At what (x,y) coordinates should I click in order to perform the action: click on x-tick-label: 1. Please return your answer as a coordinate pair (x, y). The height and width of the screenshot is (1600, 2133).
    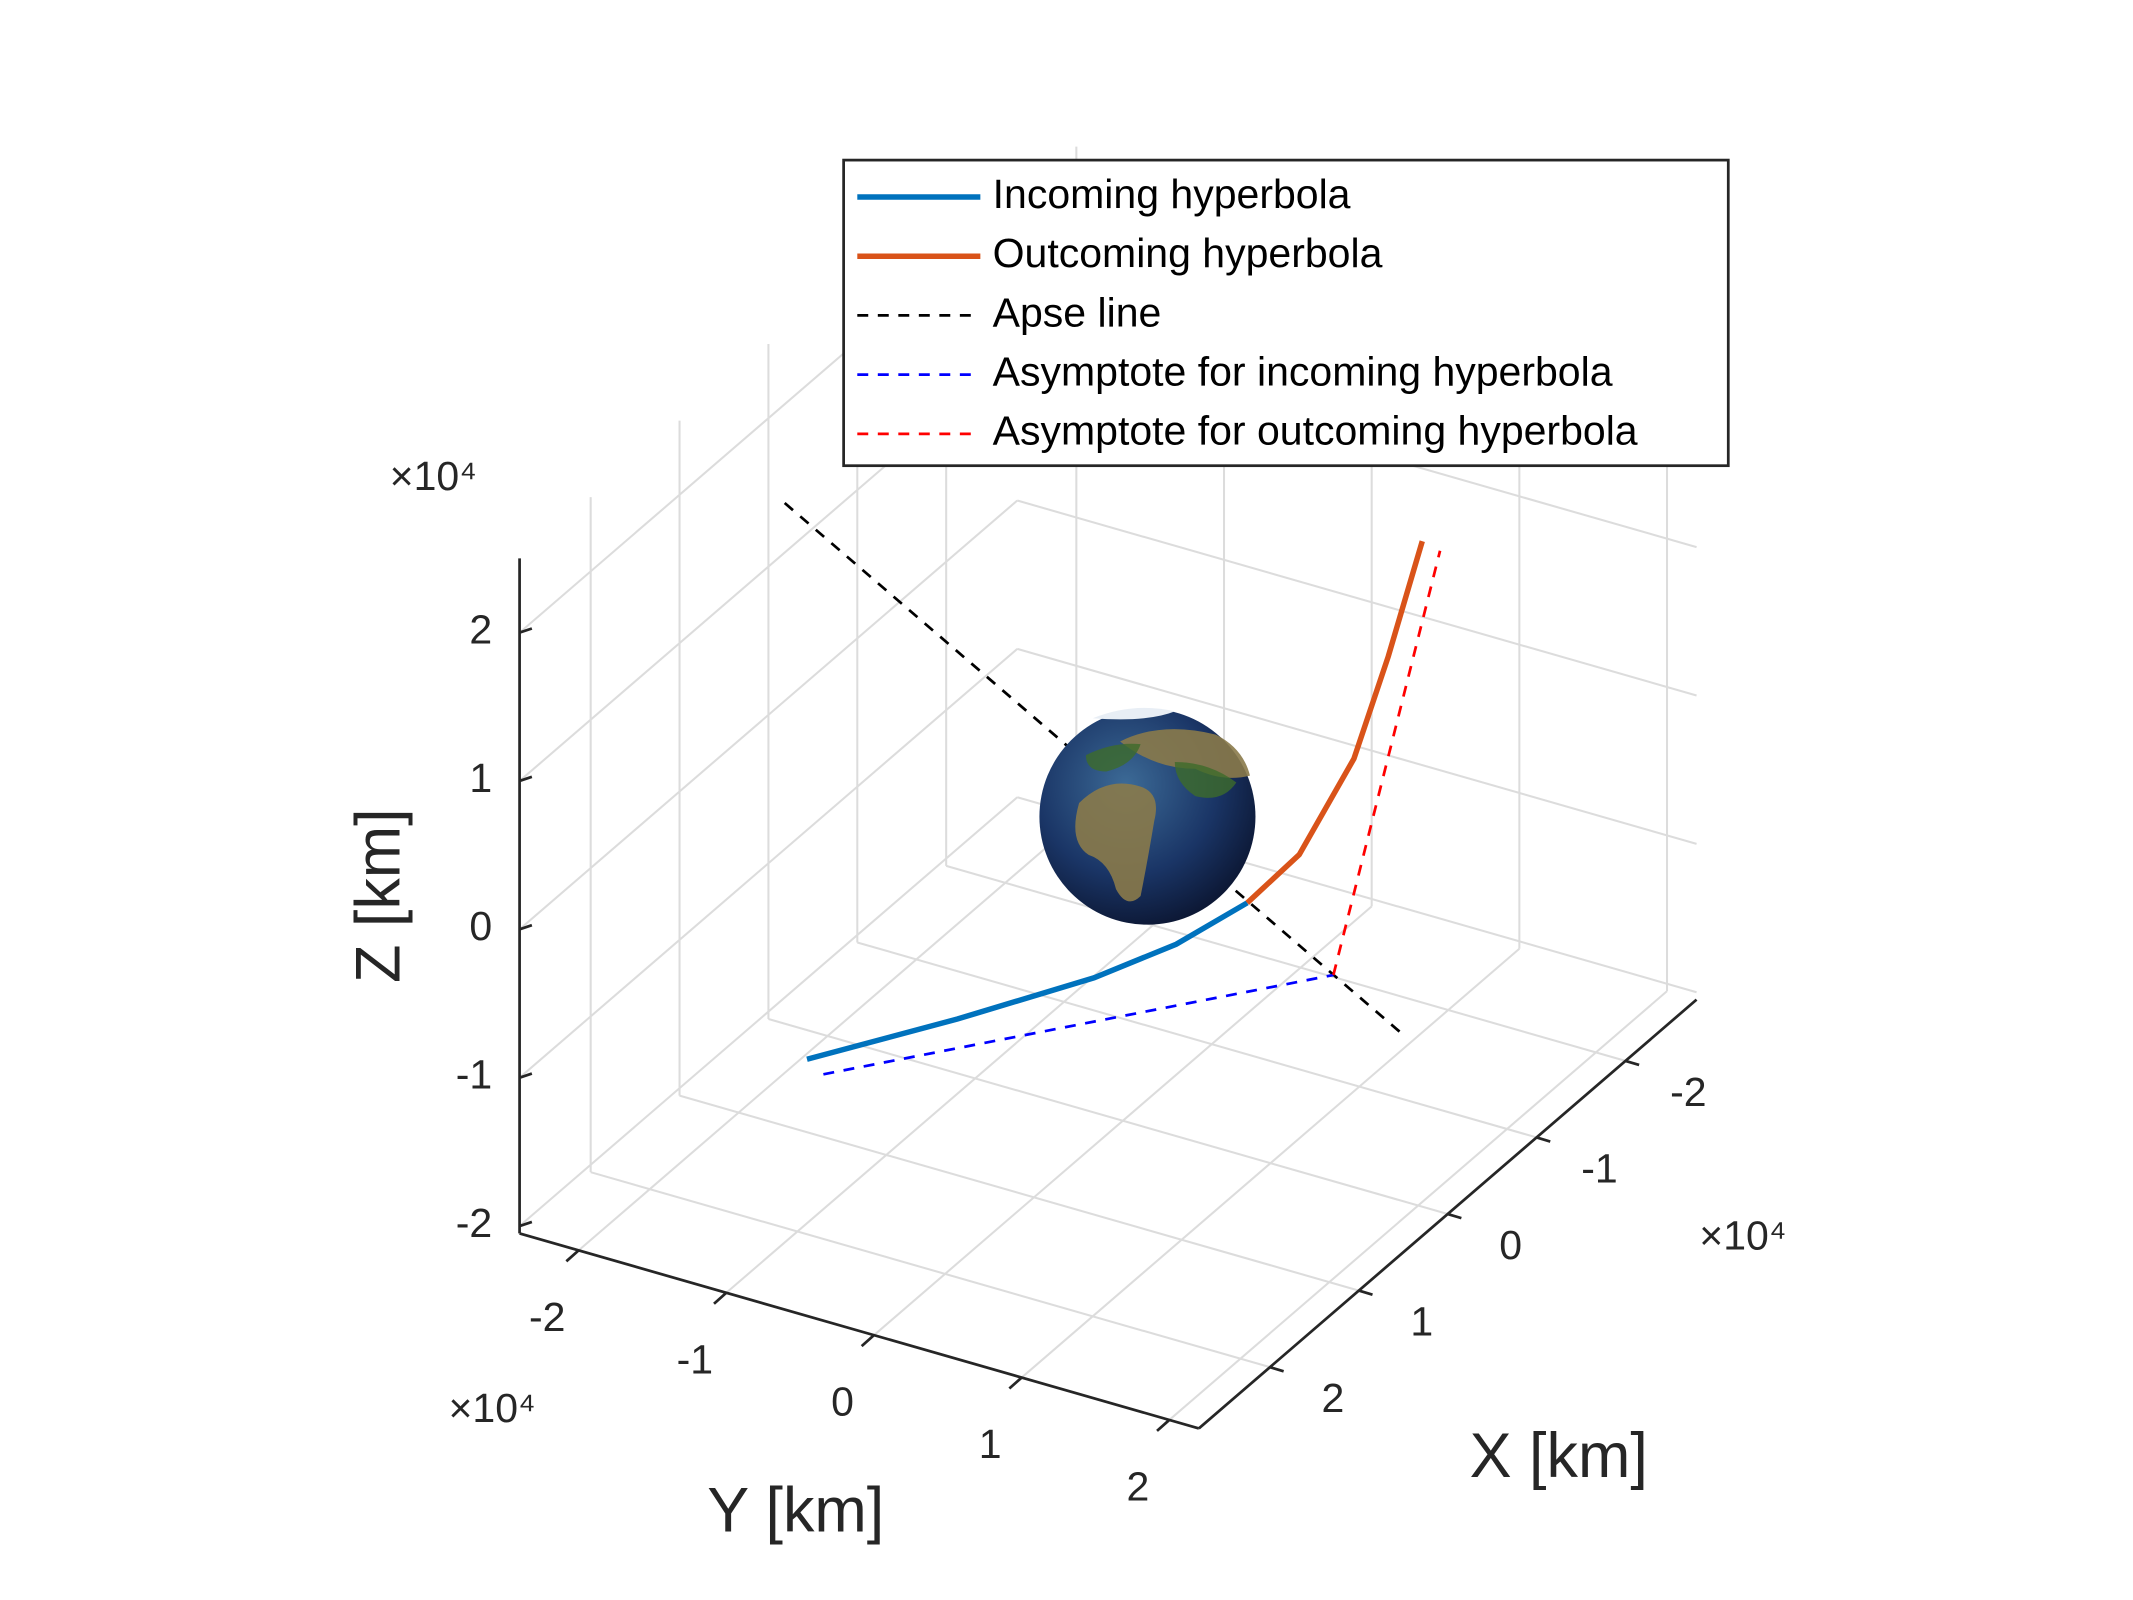
    Looking at the image, I should click on (1421, 1322).